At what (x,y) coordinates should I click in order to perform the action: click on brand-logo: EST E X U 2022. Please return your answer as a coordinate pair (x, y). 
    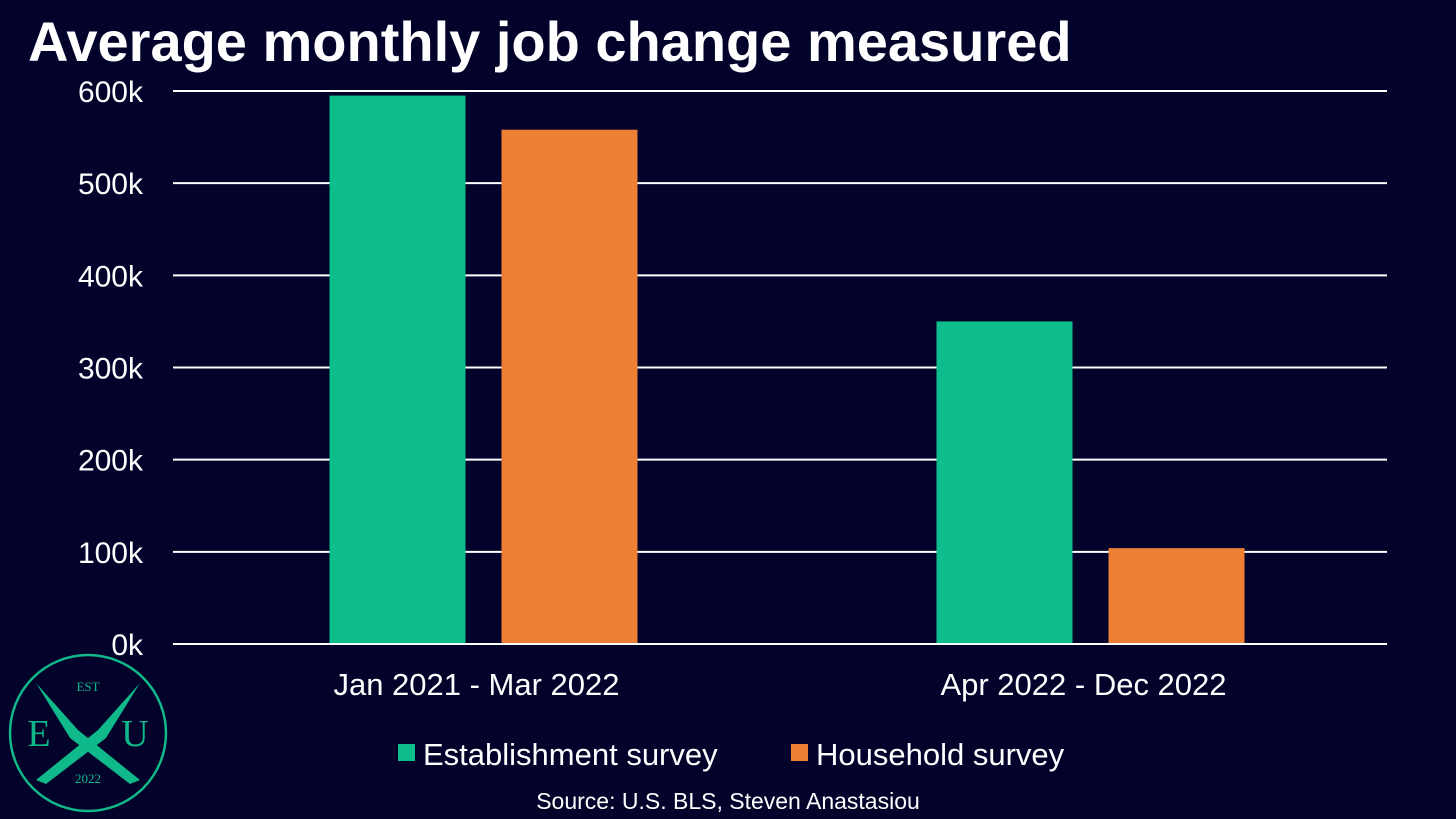
    Looking at the image, I should click on (88, 733).